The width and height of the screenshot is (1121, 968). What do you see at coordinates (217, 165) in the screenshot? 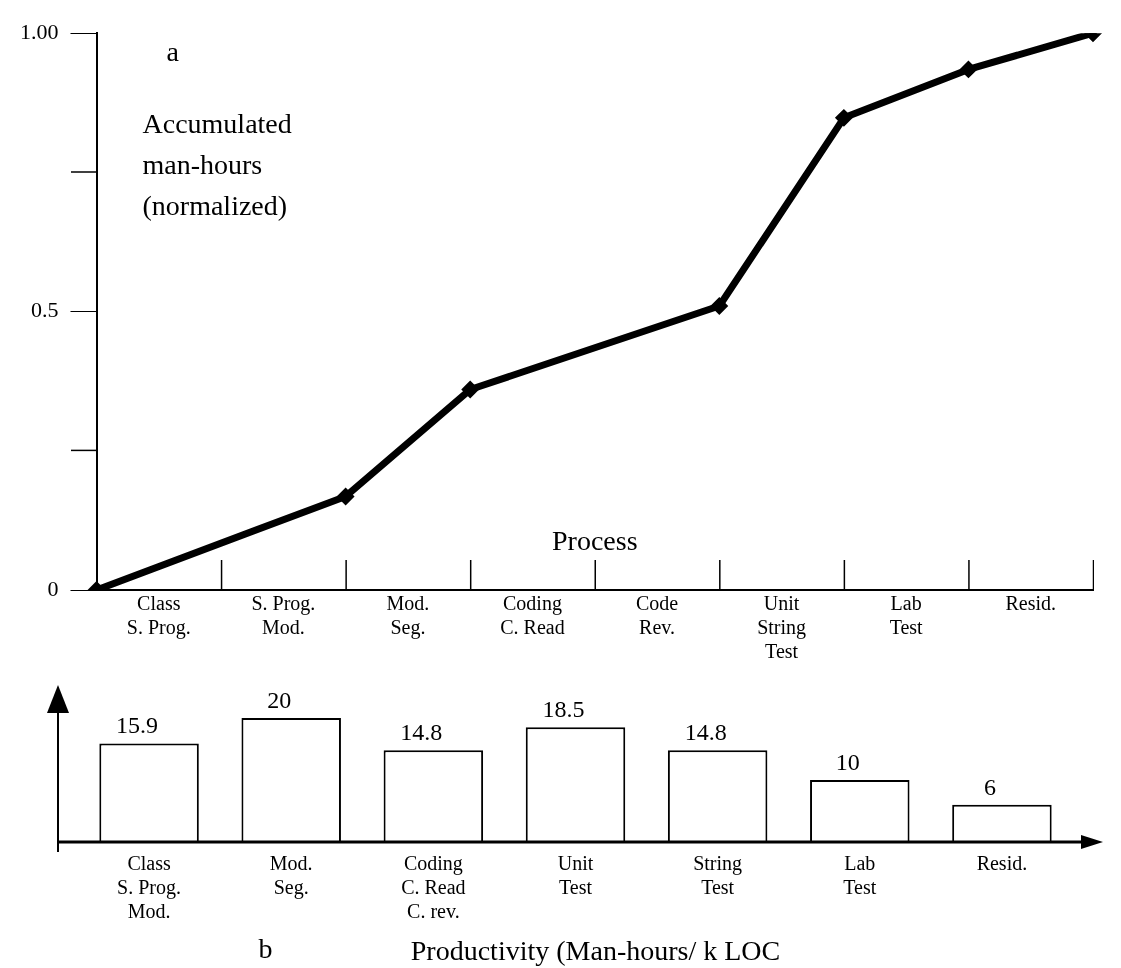
I see `y-axis-title: Accumulated man-hours (normalized)` at bounding box center [217, 165].